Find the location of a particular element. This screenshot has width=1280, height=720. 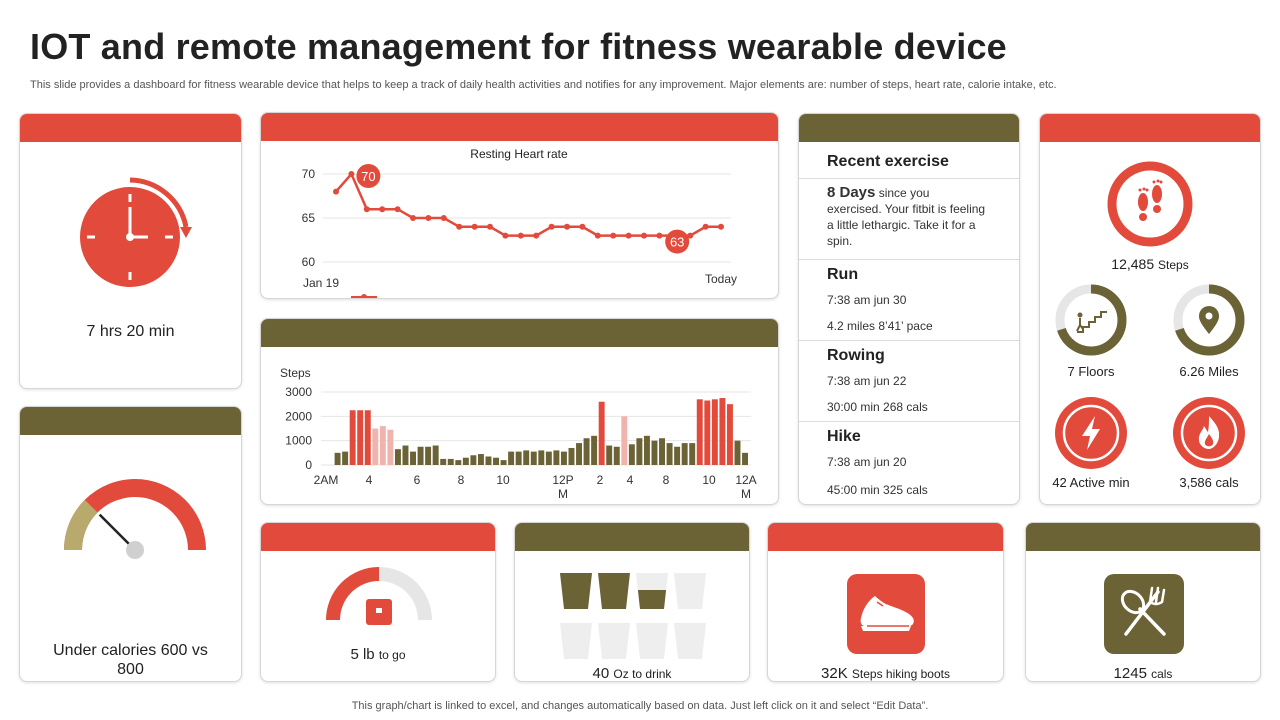

weight-card: 5 lb to go is located at coordinates (378, 602).